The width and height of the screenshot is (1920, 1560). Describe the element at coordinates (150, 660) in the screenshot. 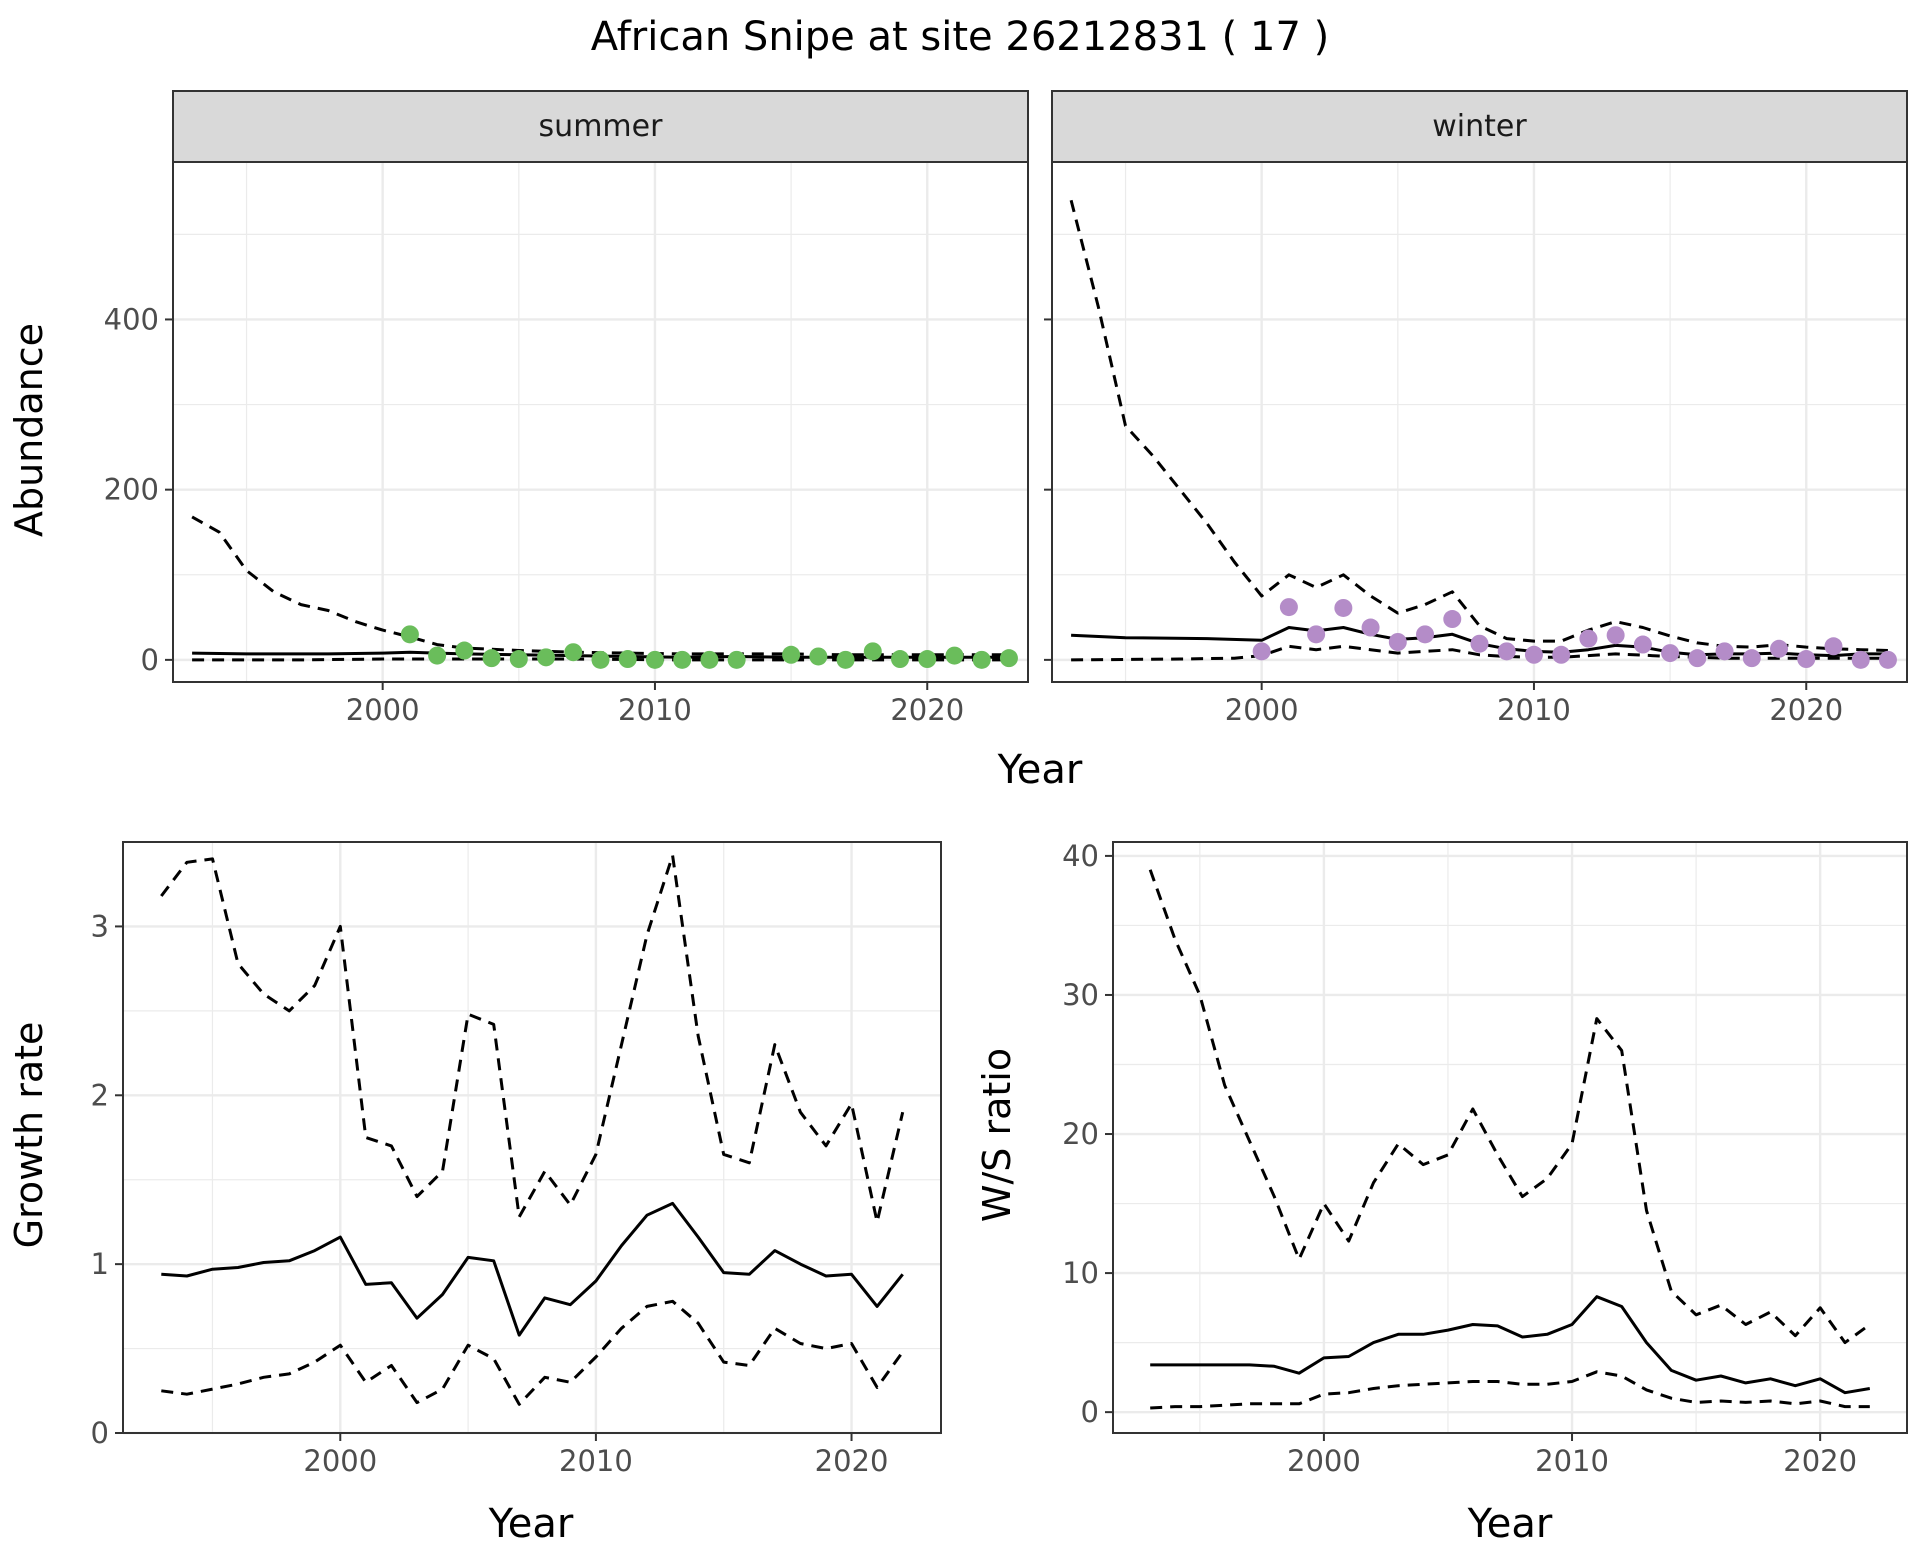

I see `summer-y-tick-label: 0` at that location.